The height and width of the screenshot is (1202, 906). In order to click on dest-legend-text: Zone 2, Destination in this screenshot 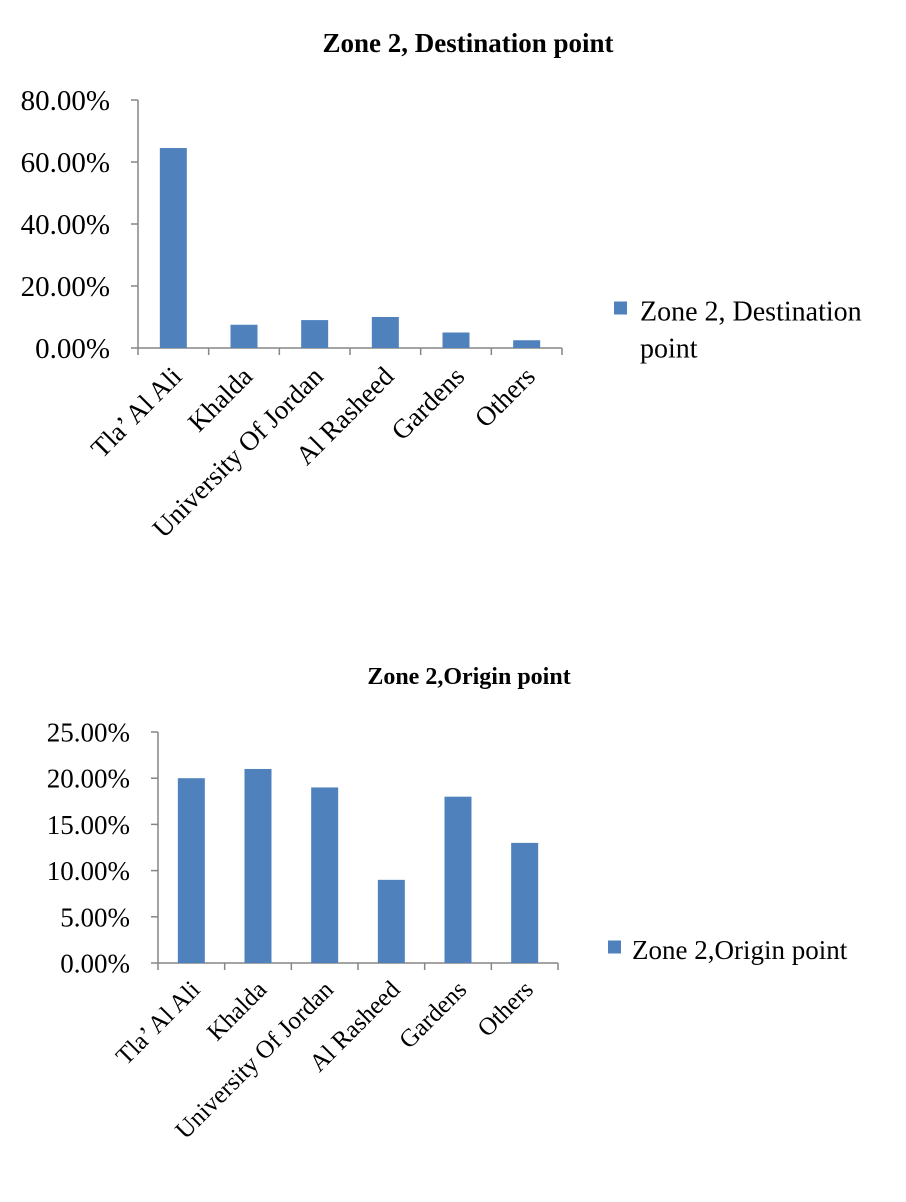, I will do `click(751, 311)`.